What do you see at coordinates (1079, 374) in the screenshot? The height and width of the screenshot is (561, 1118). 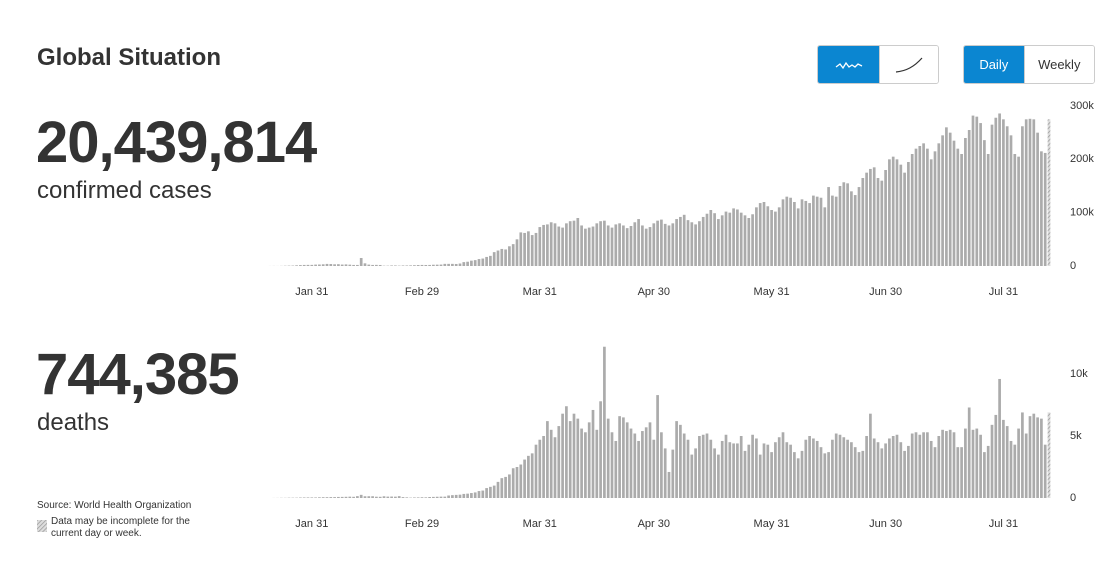 I see `y-tick-label: 10k` at bounding box center [1079, 374].